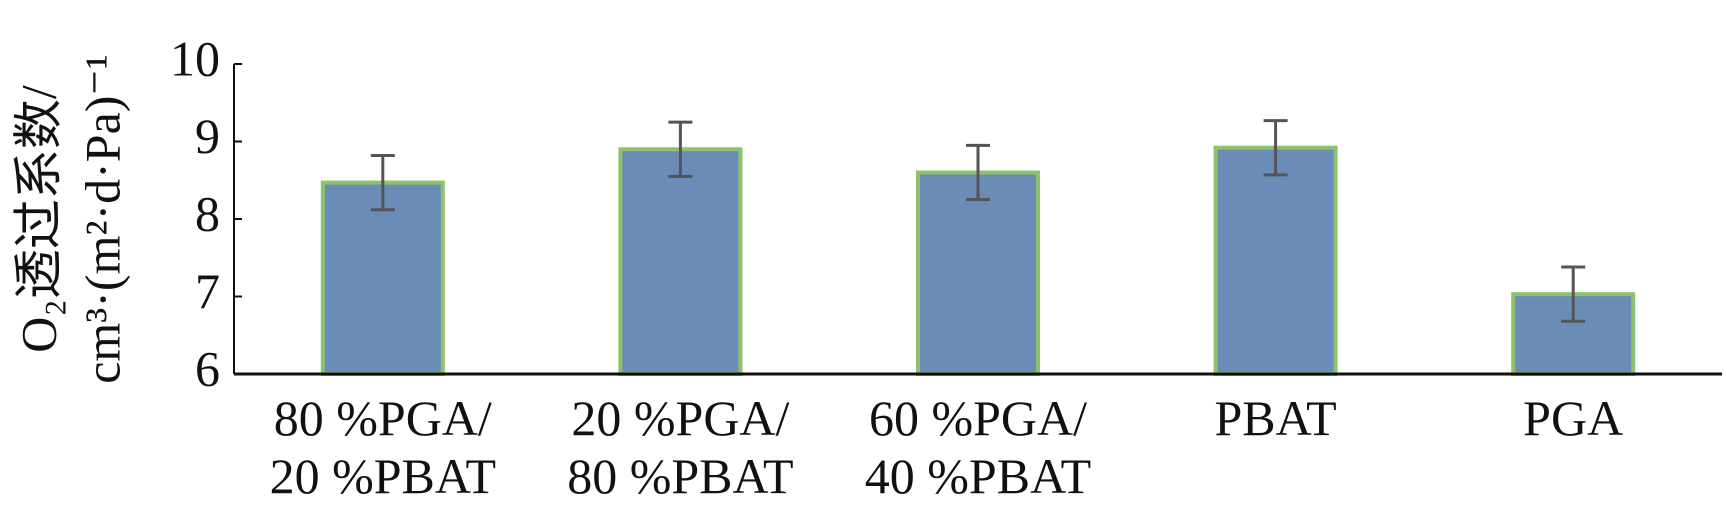  What do you see at coordinates (195, 58) in the screenshot?
I see `y-tick-label: 10` at bounding box center [195, 58].